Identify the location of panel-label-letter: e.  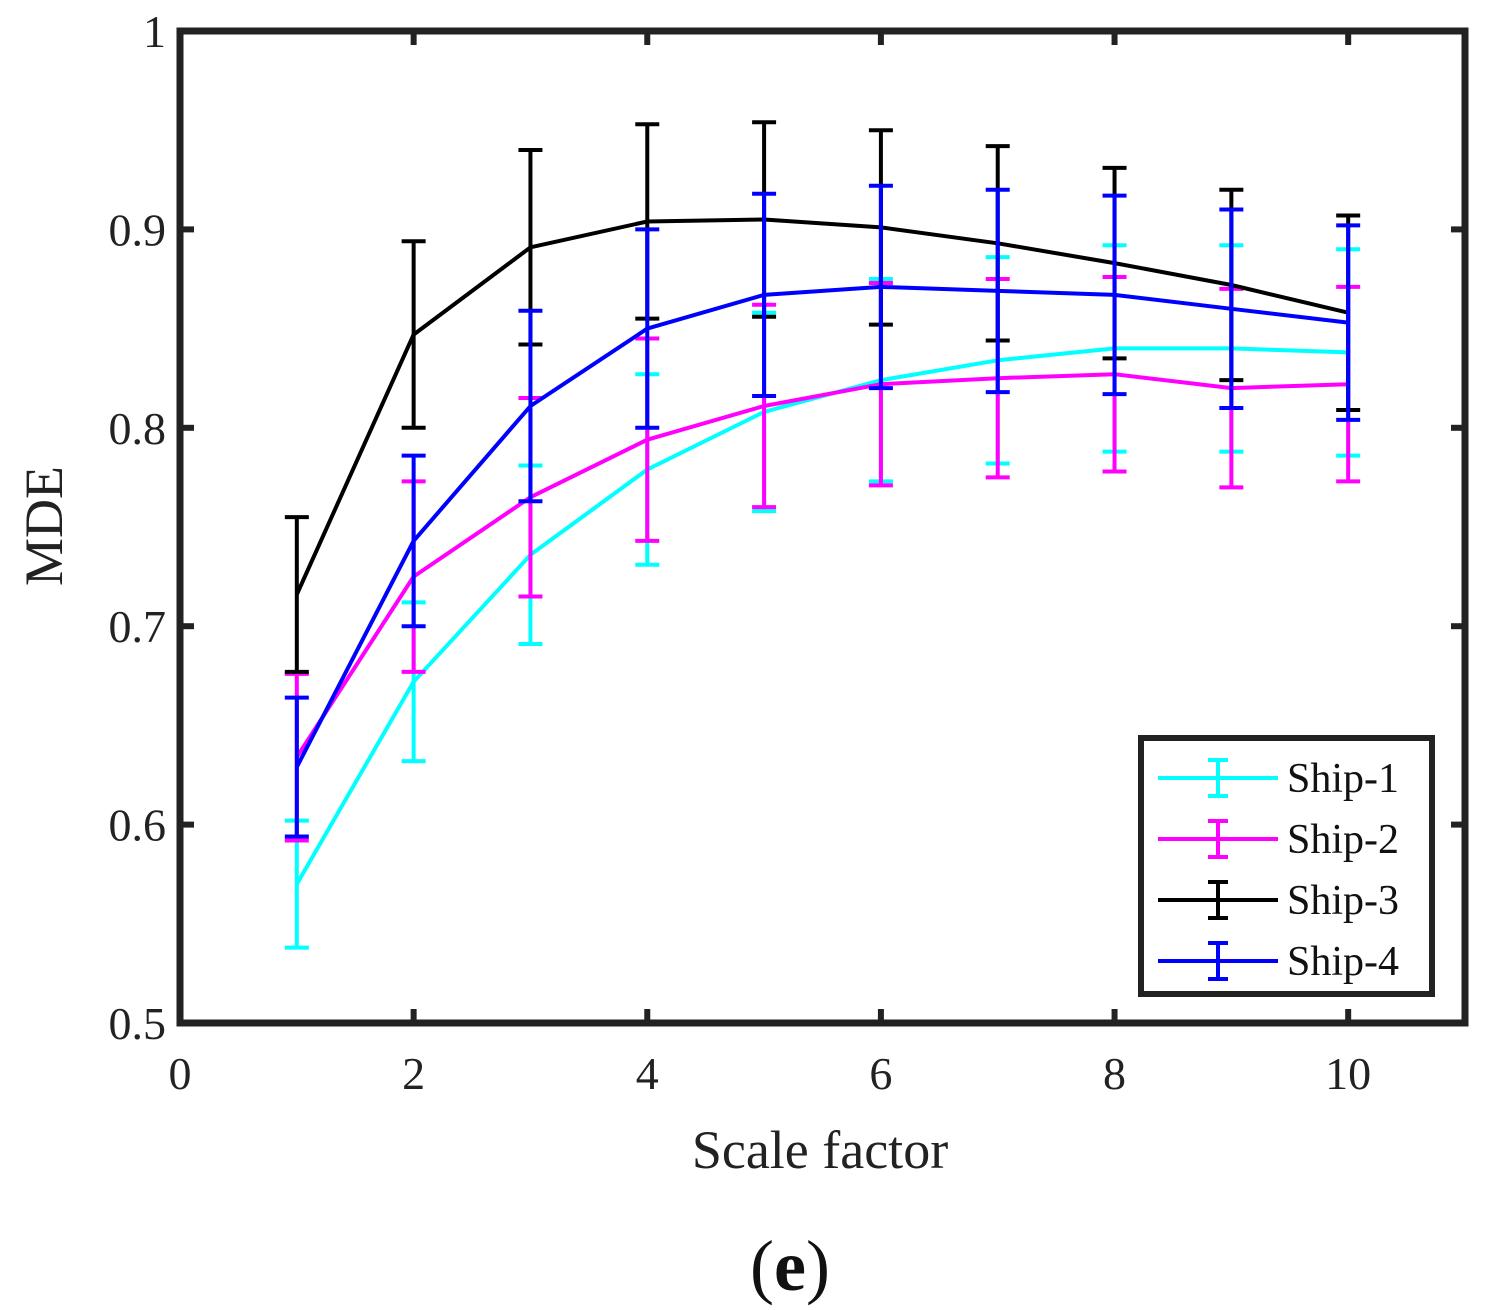
(790, 1266).